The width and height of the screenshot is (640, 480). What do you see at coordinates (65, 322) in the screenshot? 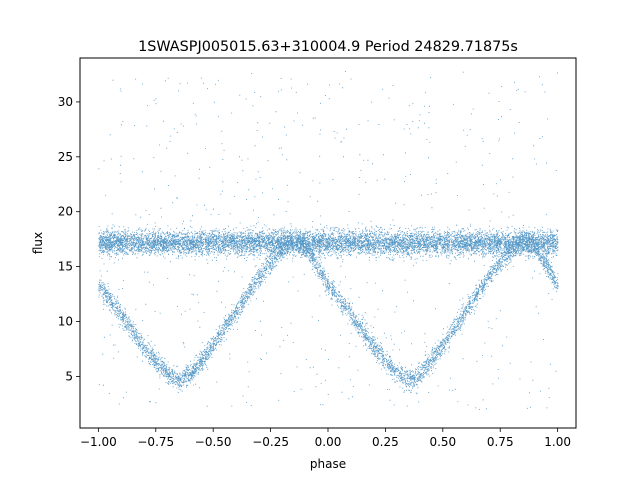
I see `y-tick-label: 10` at bounding box center [65, 322].